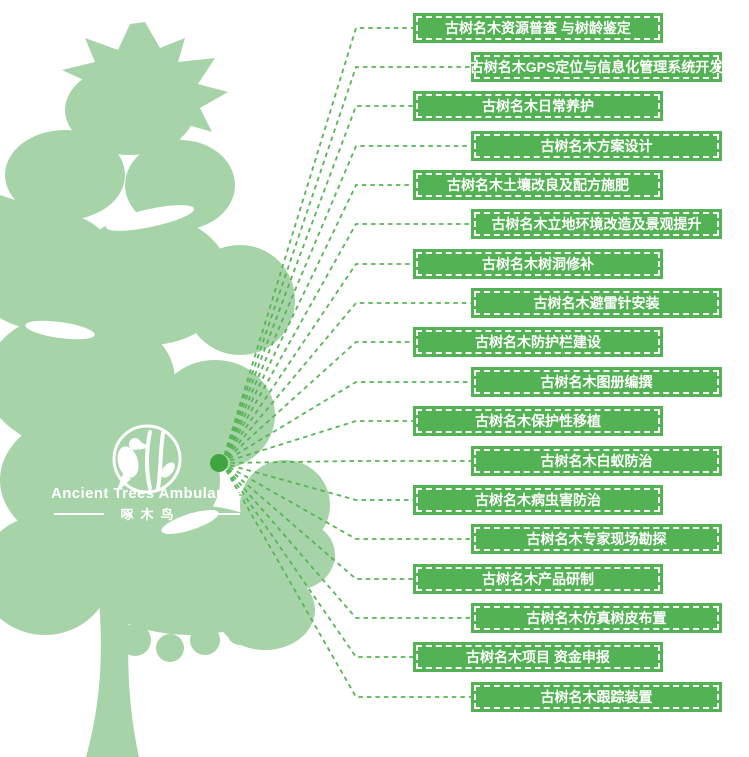  I want to click on logo-title: Ancient Trees Ambulance, so click(147, 493).